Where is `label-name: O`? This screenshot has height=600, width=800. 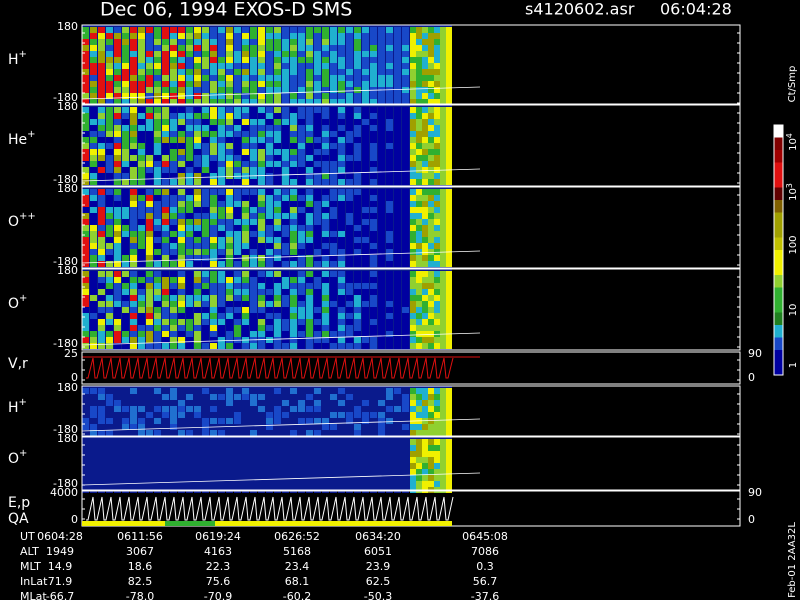 label-name: O is located at coordinates (13, 222).